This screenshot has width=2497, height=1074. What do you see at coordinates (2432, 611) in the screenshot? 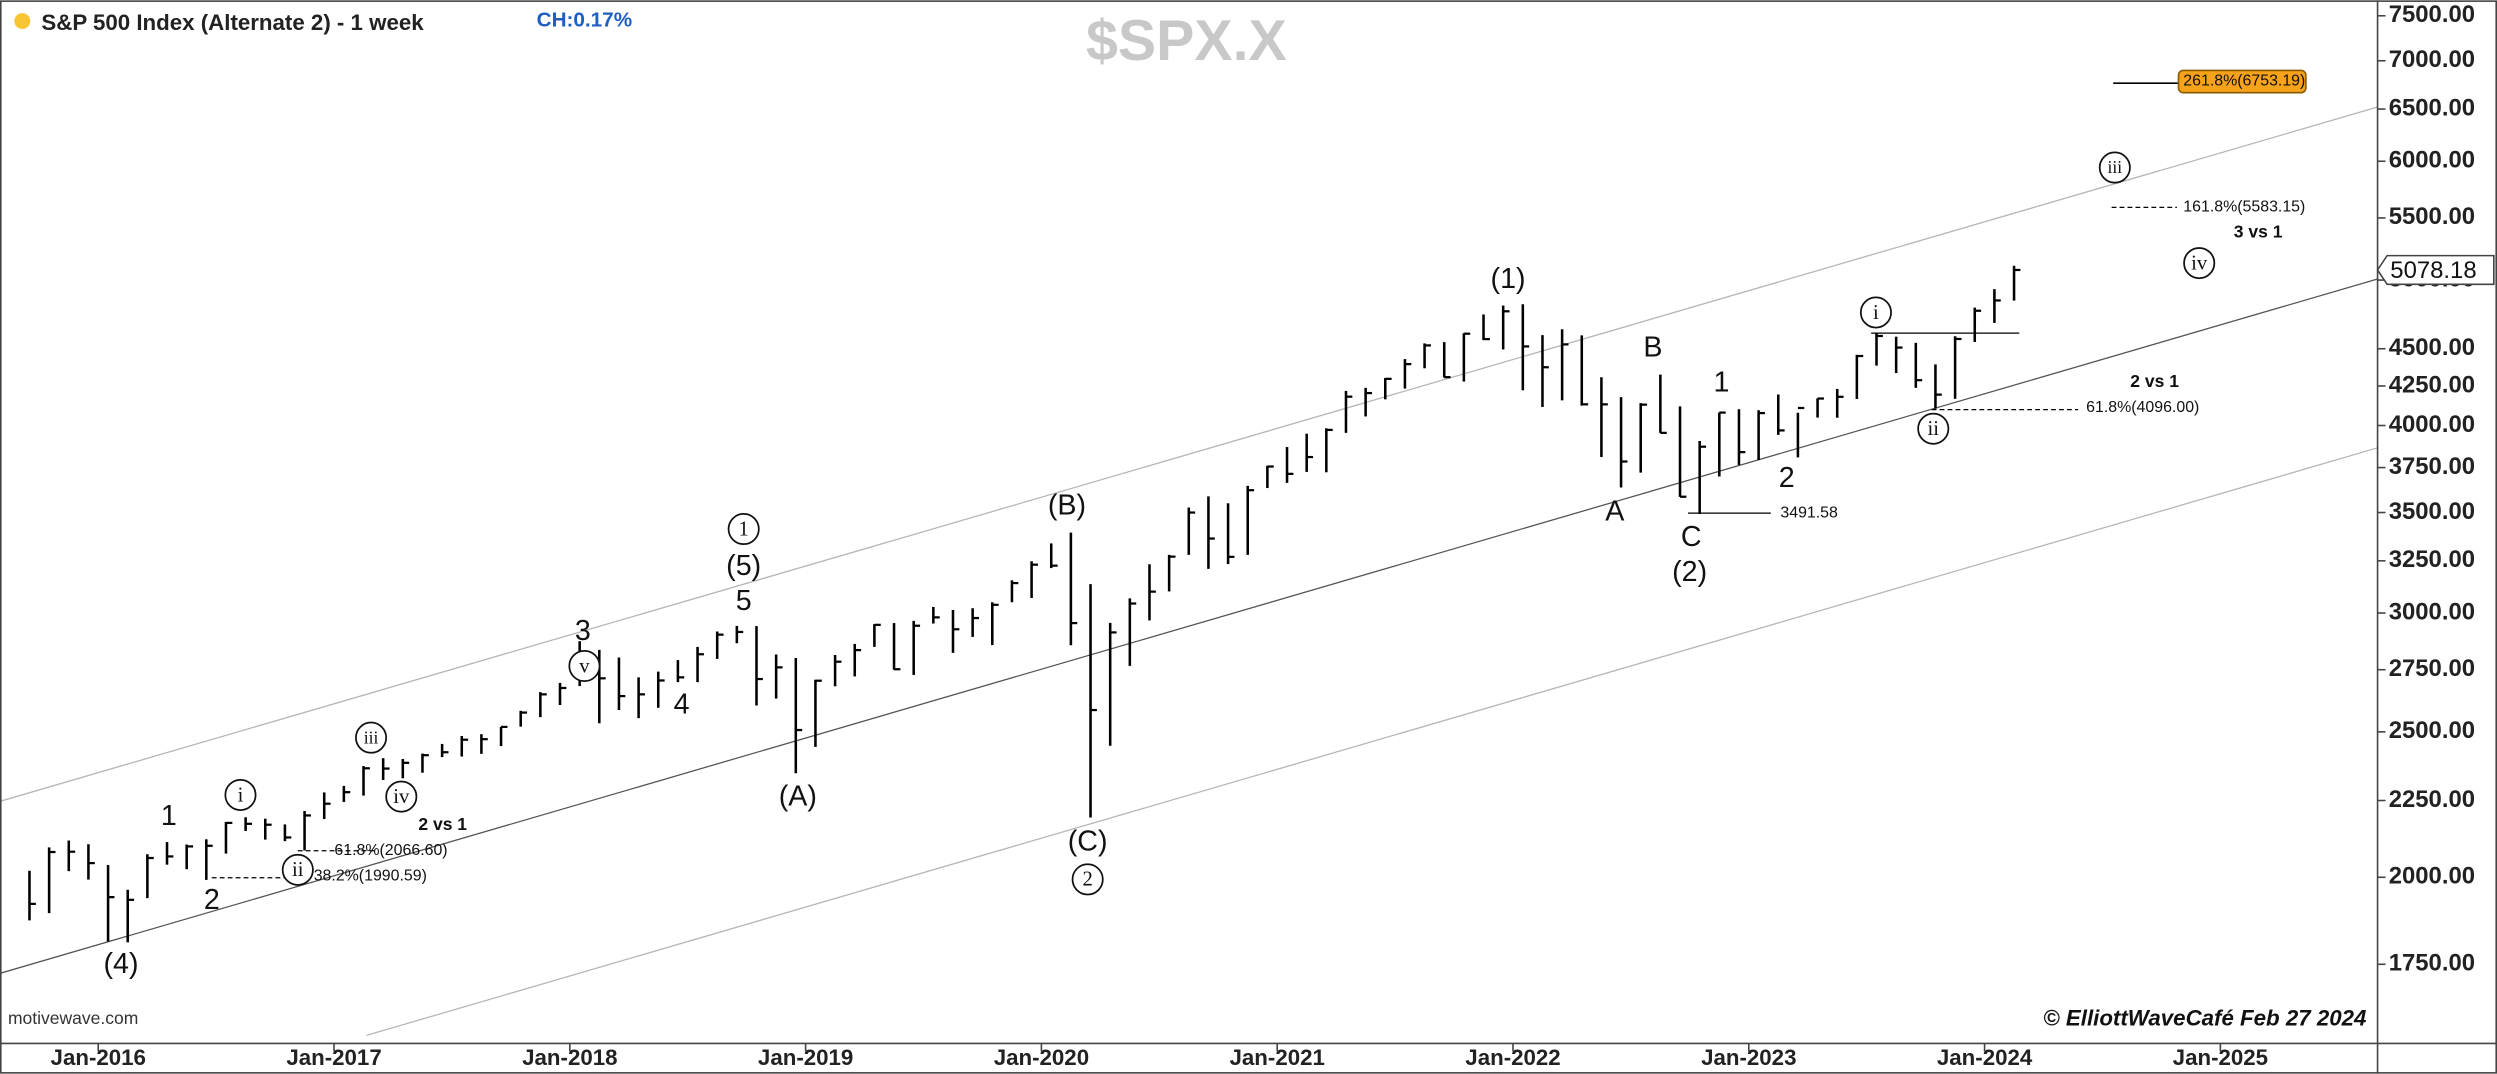
I see `y-tick-label: 3000.00` at bounding box center [2432, 611].